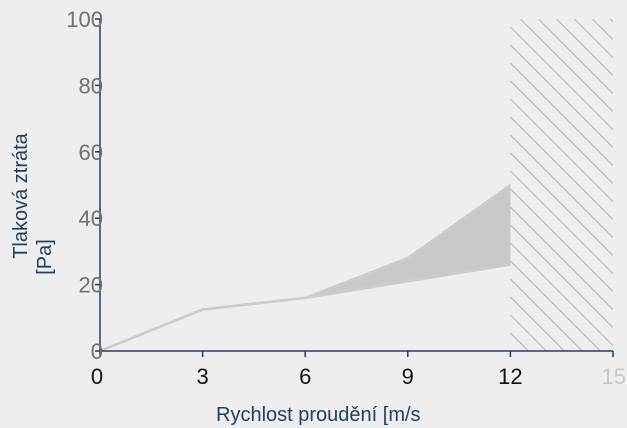  What do you see at coordinates (45, 257) in the screenshot?
I see `y-axis-title-line-2: [Pa]` at bounding box center [45, 257].